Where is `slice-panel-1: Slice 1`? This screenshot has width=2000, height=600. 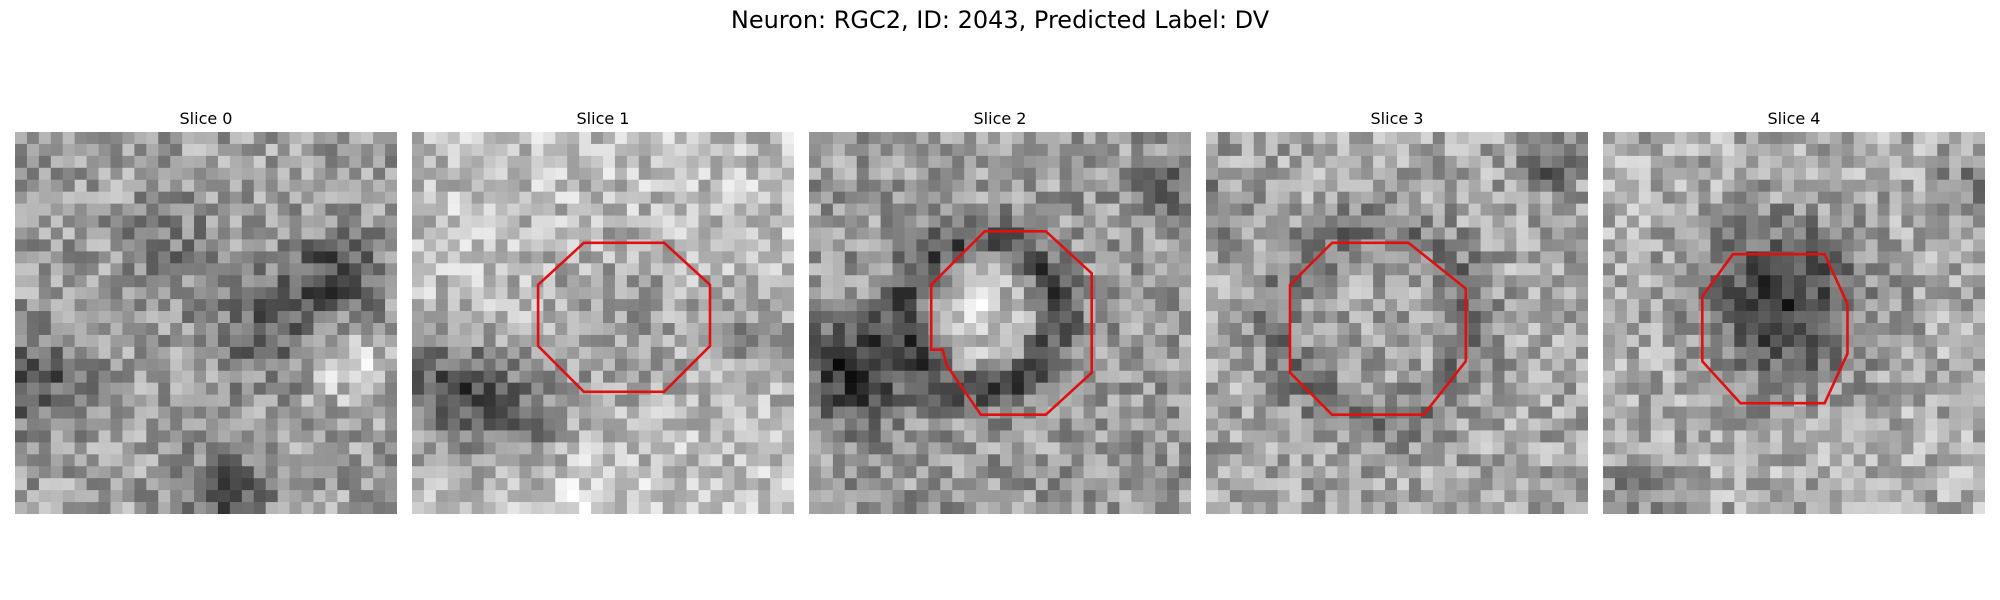 slice-panel-1: Slice 1 is located at coordinates (603, 310).